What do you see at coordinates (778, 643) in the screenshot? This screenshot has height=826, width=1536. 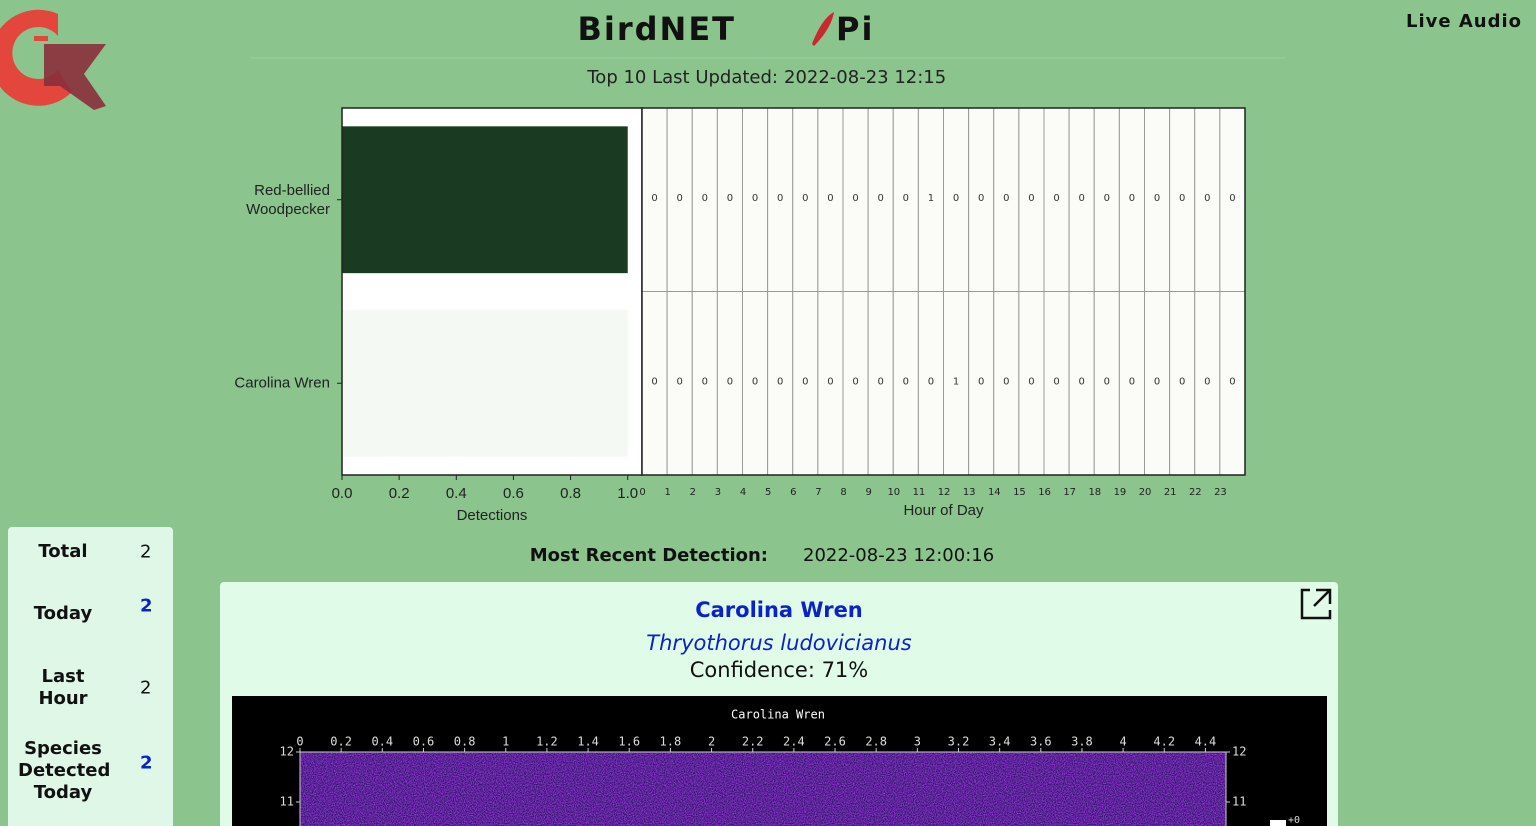 I see `scientific-name-link: Thryothorus ludovicianus` at bounding box center [778, 643].